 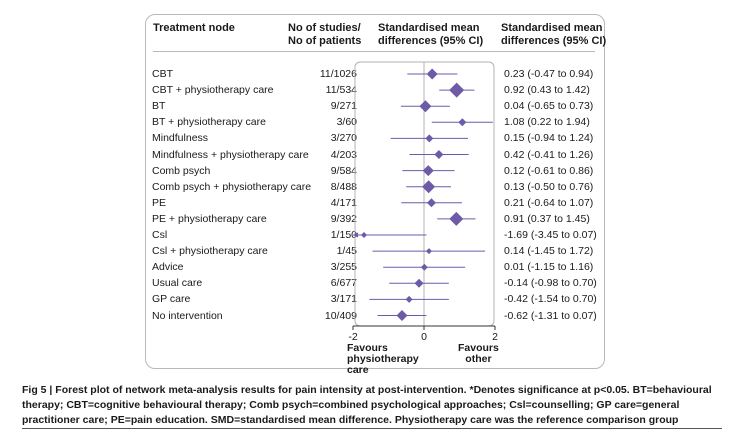 I want to click on row-label: Usual care, so click(x=177, y=283).